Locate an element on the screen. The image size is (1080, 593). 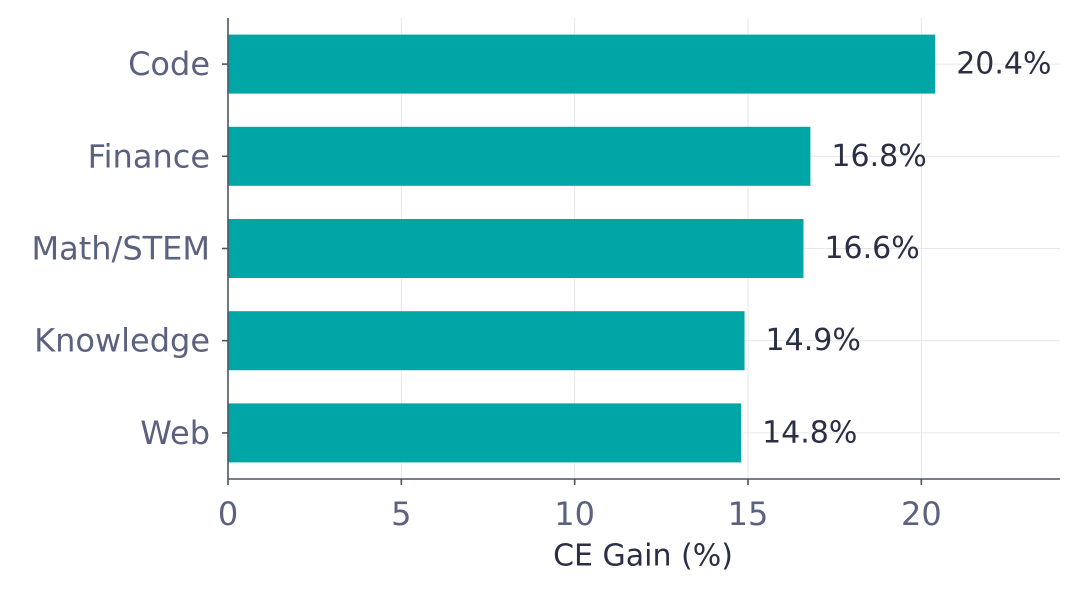
value-label: 16.8% is located at coordinates (878, 156).